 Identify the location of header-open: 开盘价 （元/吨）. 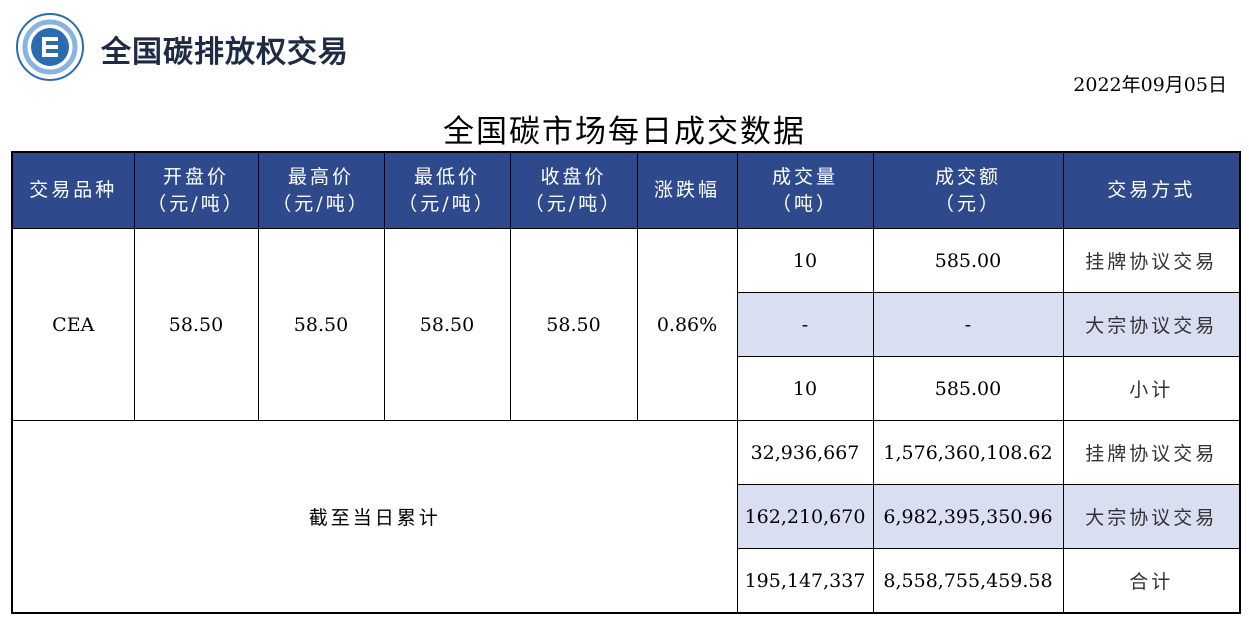
(196, 190).